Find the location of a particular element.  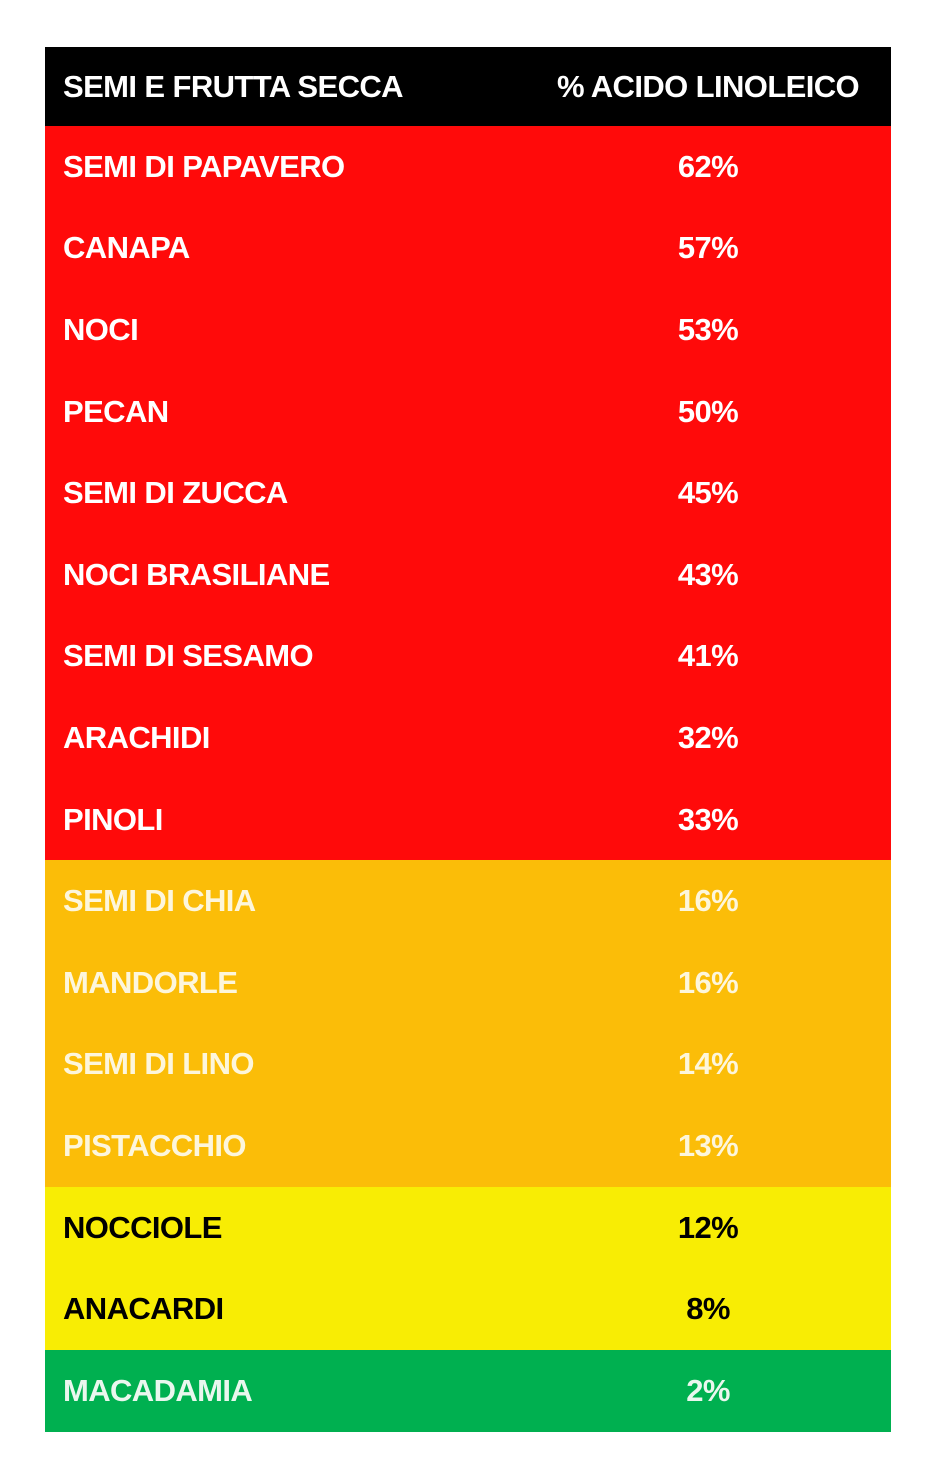

item-name: PECAN is located at coordinates (116, 411).